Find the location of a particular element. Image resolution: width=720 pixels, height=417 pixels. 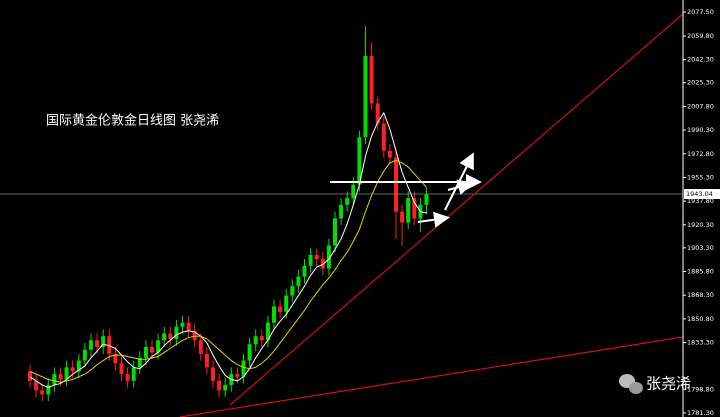

y-tick-label: 1850.80 is located at coordinates (700, 319).